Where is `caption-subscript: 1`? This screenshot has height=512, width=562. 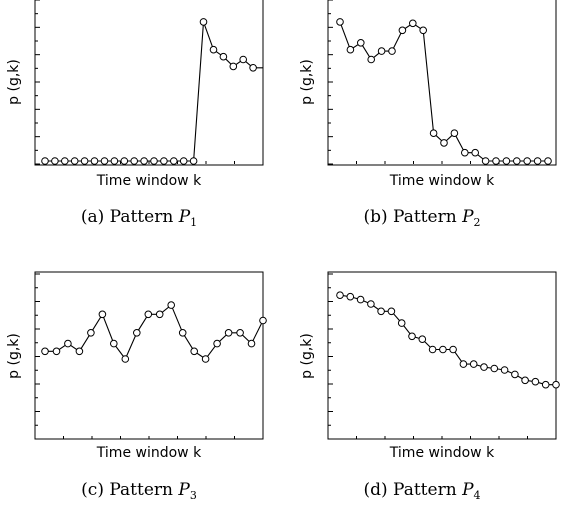 caption-subscript: 1 is located at coordinates (193, 222).